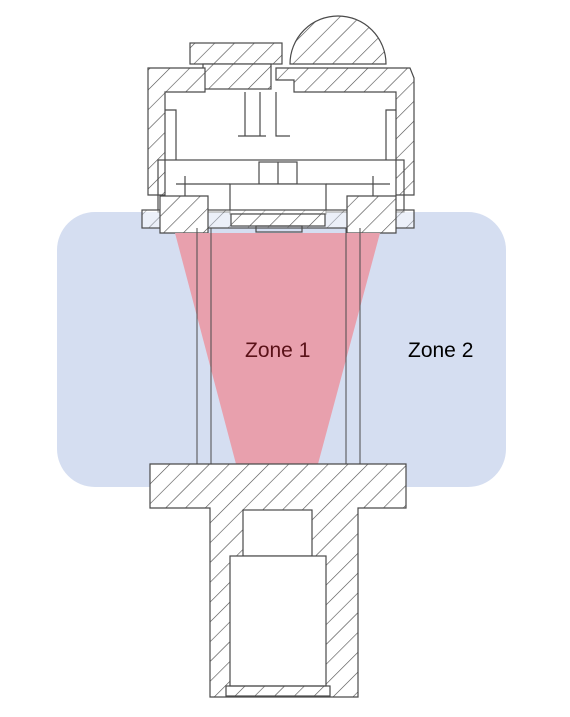  Describe the element at coordinates (277, 533) in the screenshot. I see `stem-bore-upper` at that location.